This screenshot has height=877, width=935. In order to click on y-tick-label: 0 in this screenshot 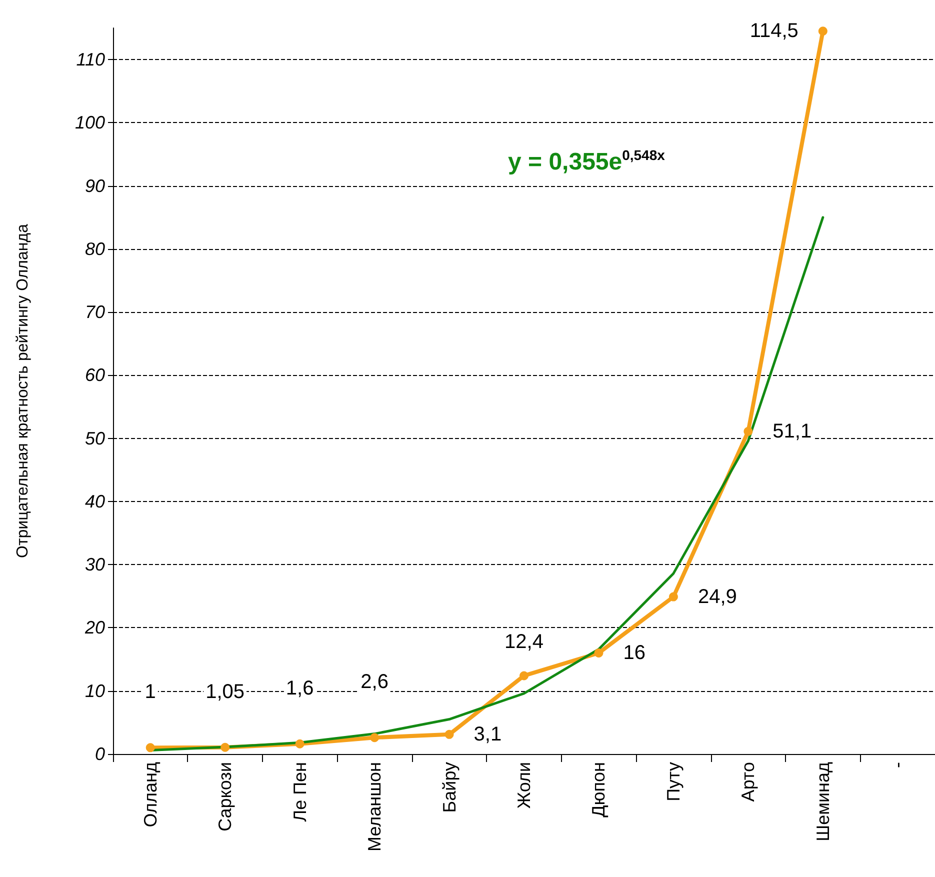, I will do `click(99, 754)`.